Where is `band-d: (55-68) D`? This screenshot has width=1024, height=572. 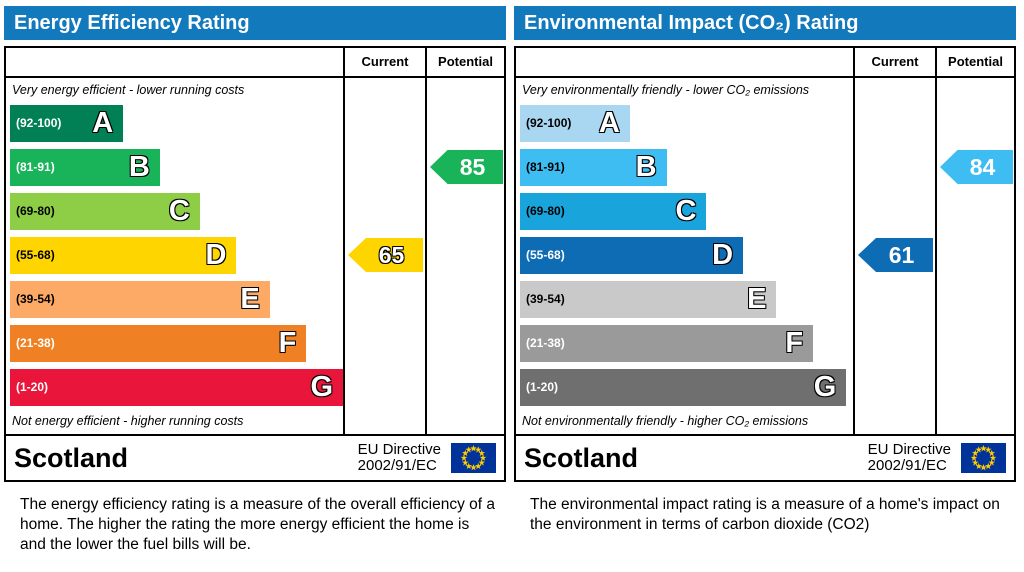
band-d: (55-68) D is located at coordinates (123, 255).